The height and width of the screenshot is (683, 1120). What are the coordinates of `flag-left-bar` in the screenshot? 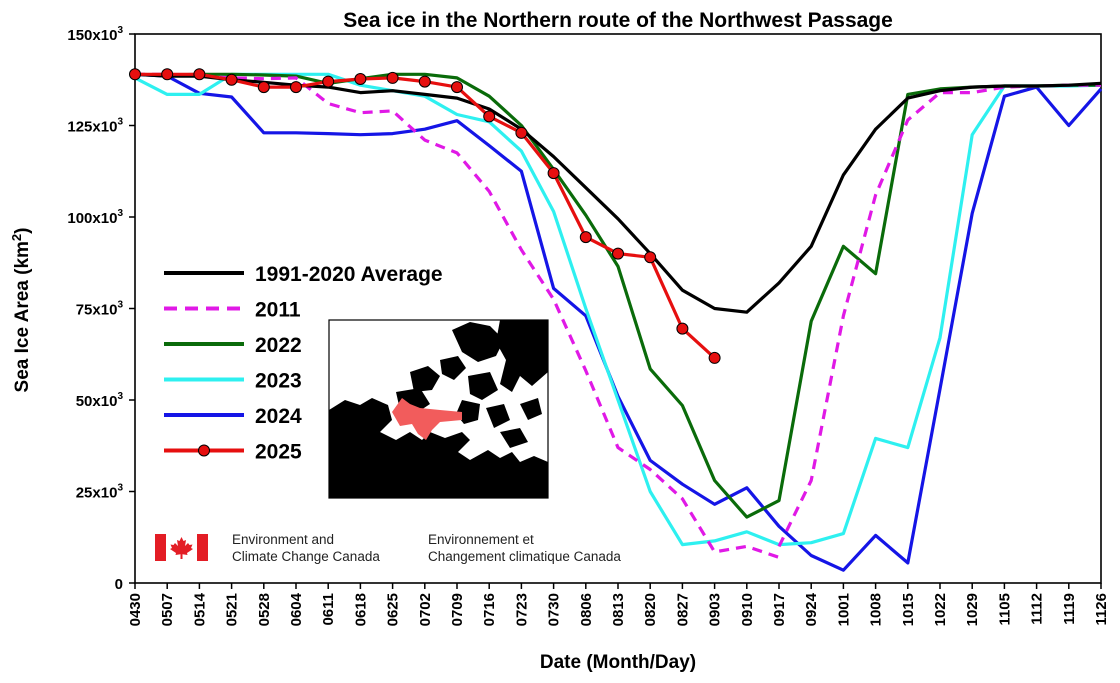 It's located at (160, 547).